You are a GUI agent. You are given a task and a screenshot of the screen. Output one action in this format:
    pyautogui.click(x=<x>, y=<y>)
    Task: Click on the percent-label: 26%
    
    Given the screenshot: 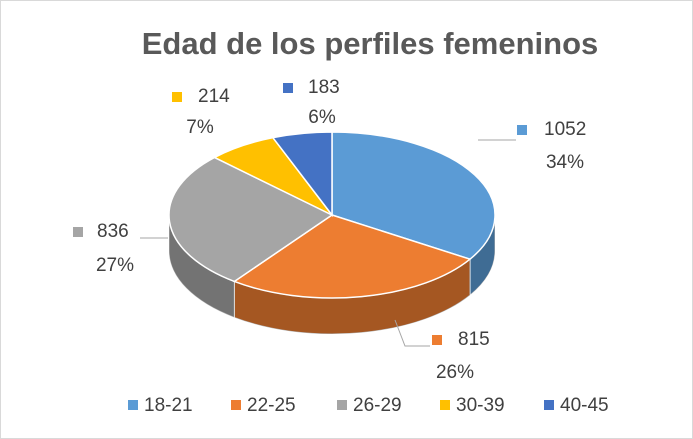 What is the action you would take?
    pyautogui.click(x=455, y=372)
    